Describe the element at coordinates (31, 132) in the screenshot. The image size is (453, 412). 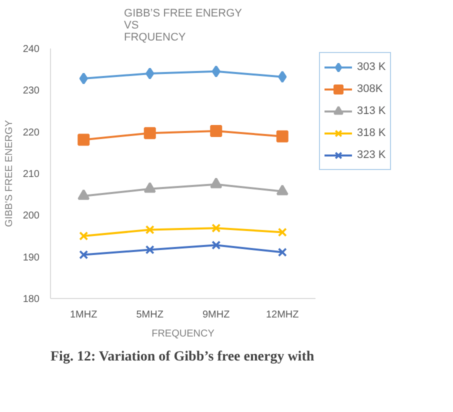
I see `y-tick-label: 220` at that location.